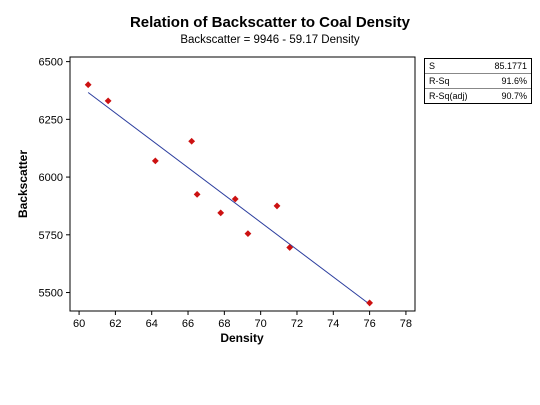  Describe the element at coordinates (406, 324) in the screenshot. I see `x-tick-label: 78` at that location.